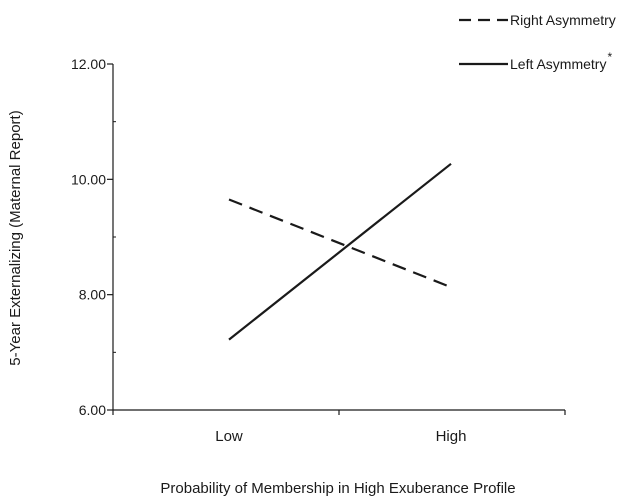  I want to click on y-axis-title: 5-Year Externalizing (Maternal Report), so click(15, 237).